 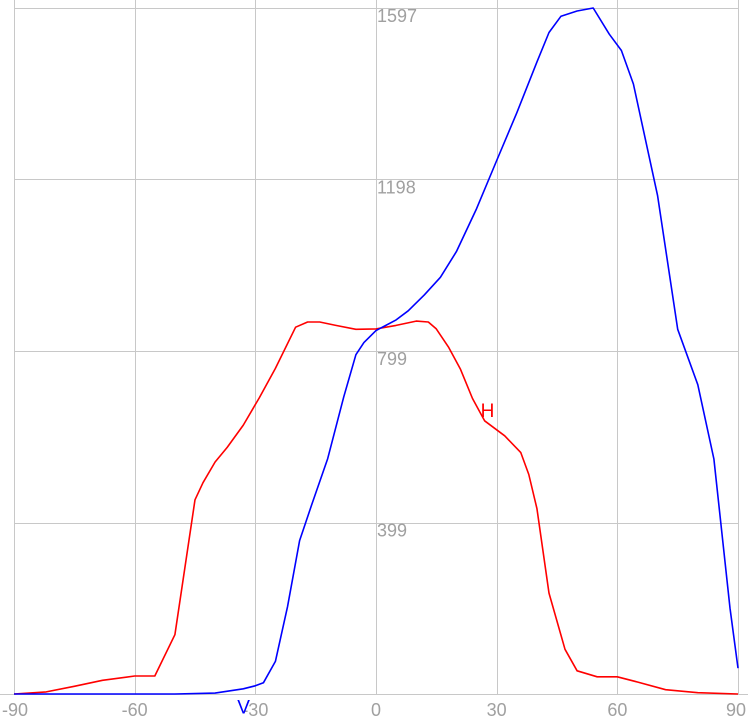 I want to click on y-tick-label: 799, so click(x=392, y=359).